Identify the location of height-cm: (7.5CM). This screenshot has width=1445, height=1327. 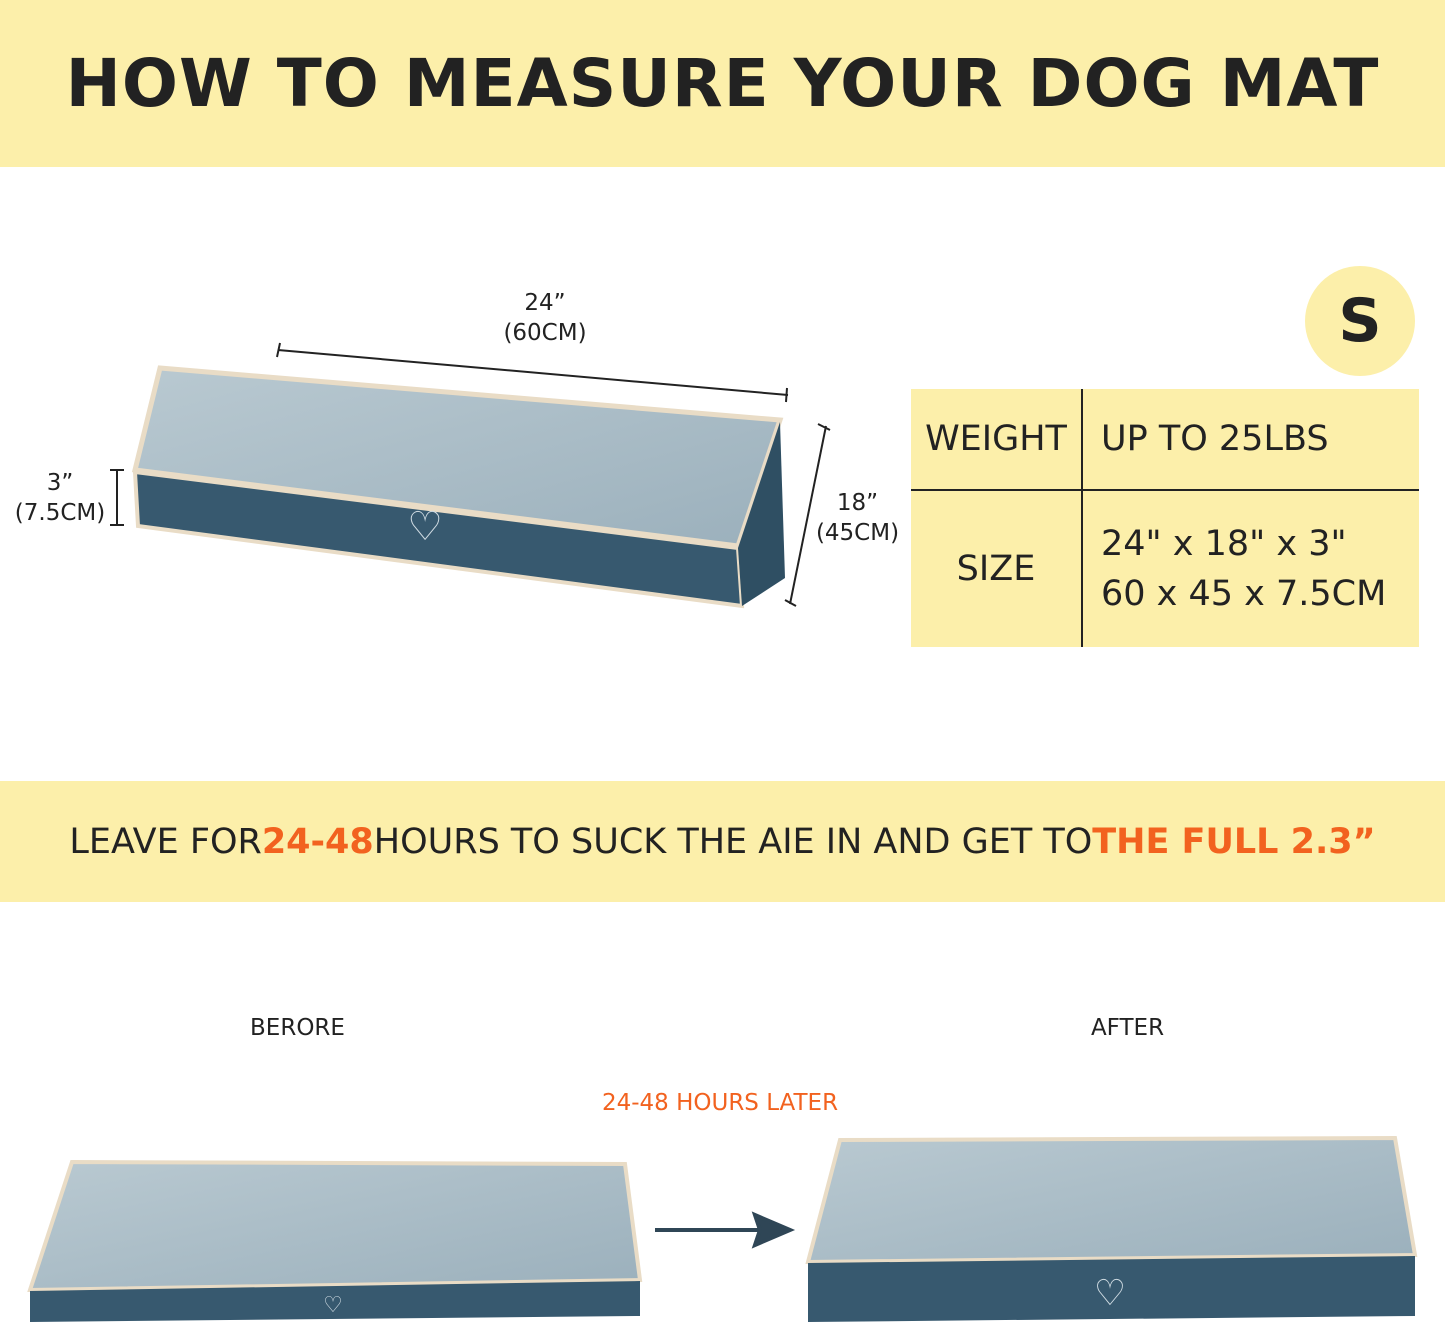
(60, 513).